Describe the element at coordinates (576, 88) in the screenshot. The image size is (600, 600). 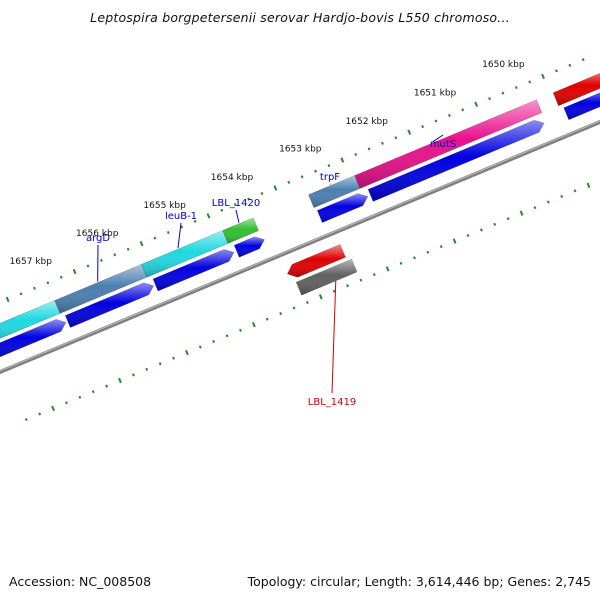
I see `gene-feature` at that location.